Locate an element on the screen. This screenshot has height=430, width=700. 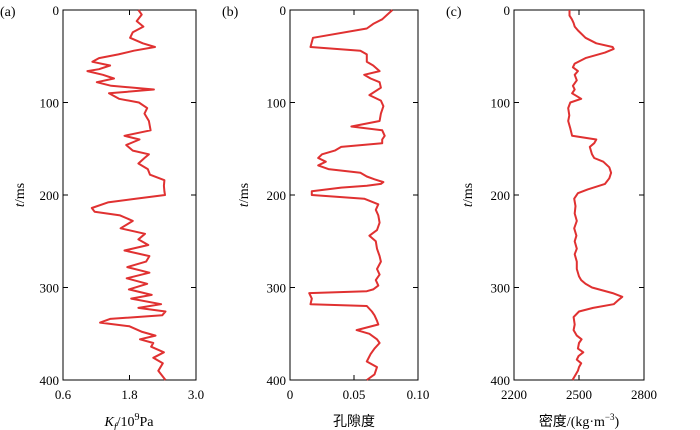
x-tick-label: 2200 is located at coordinates (514, 394).